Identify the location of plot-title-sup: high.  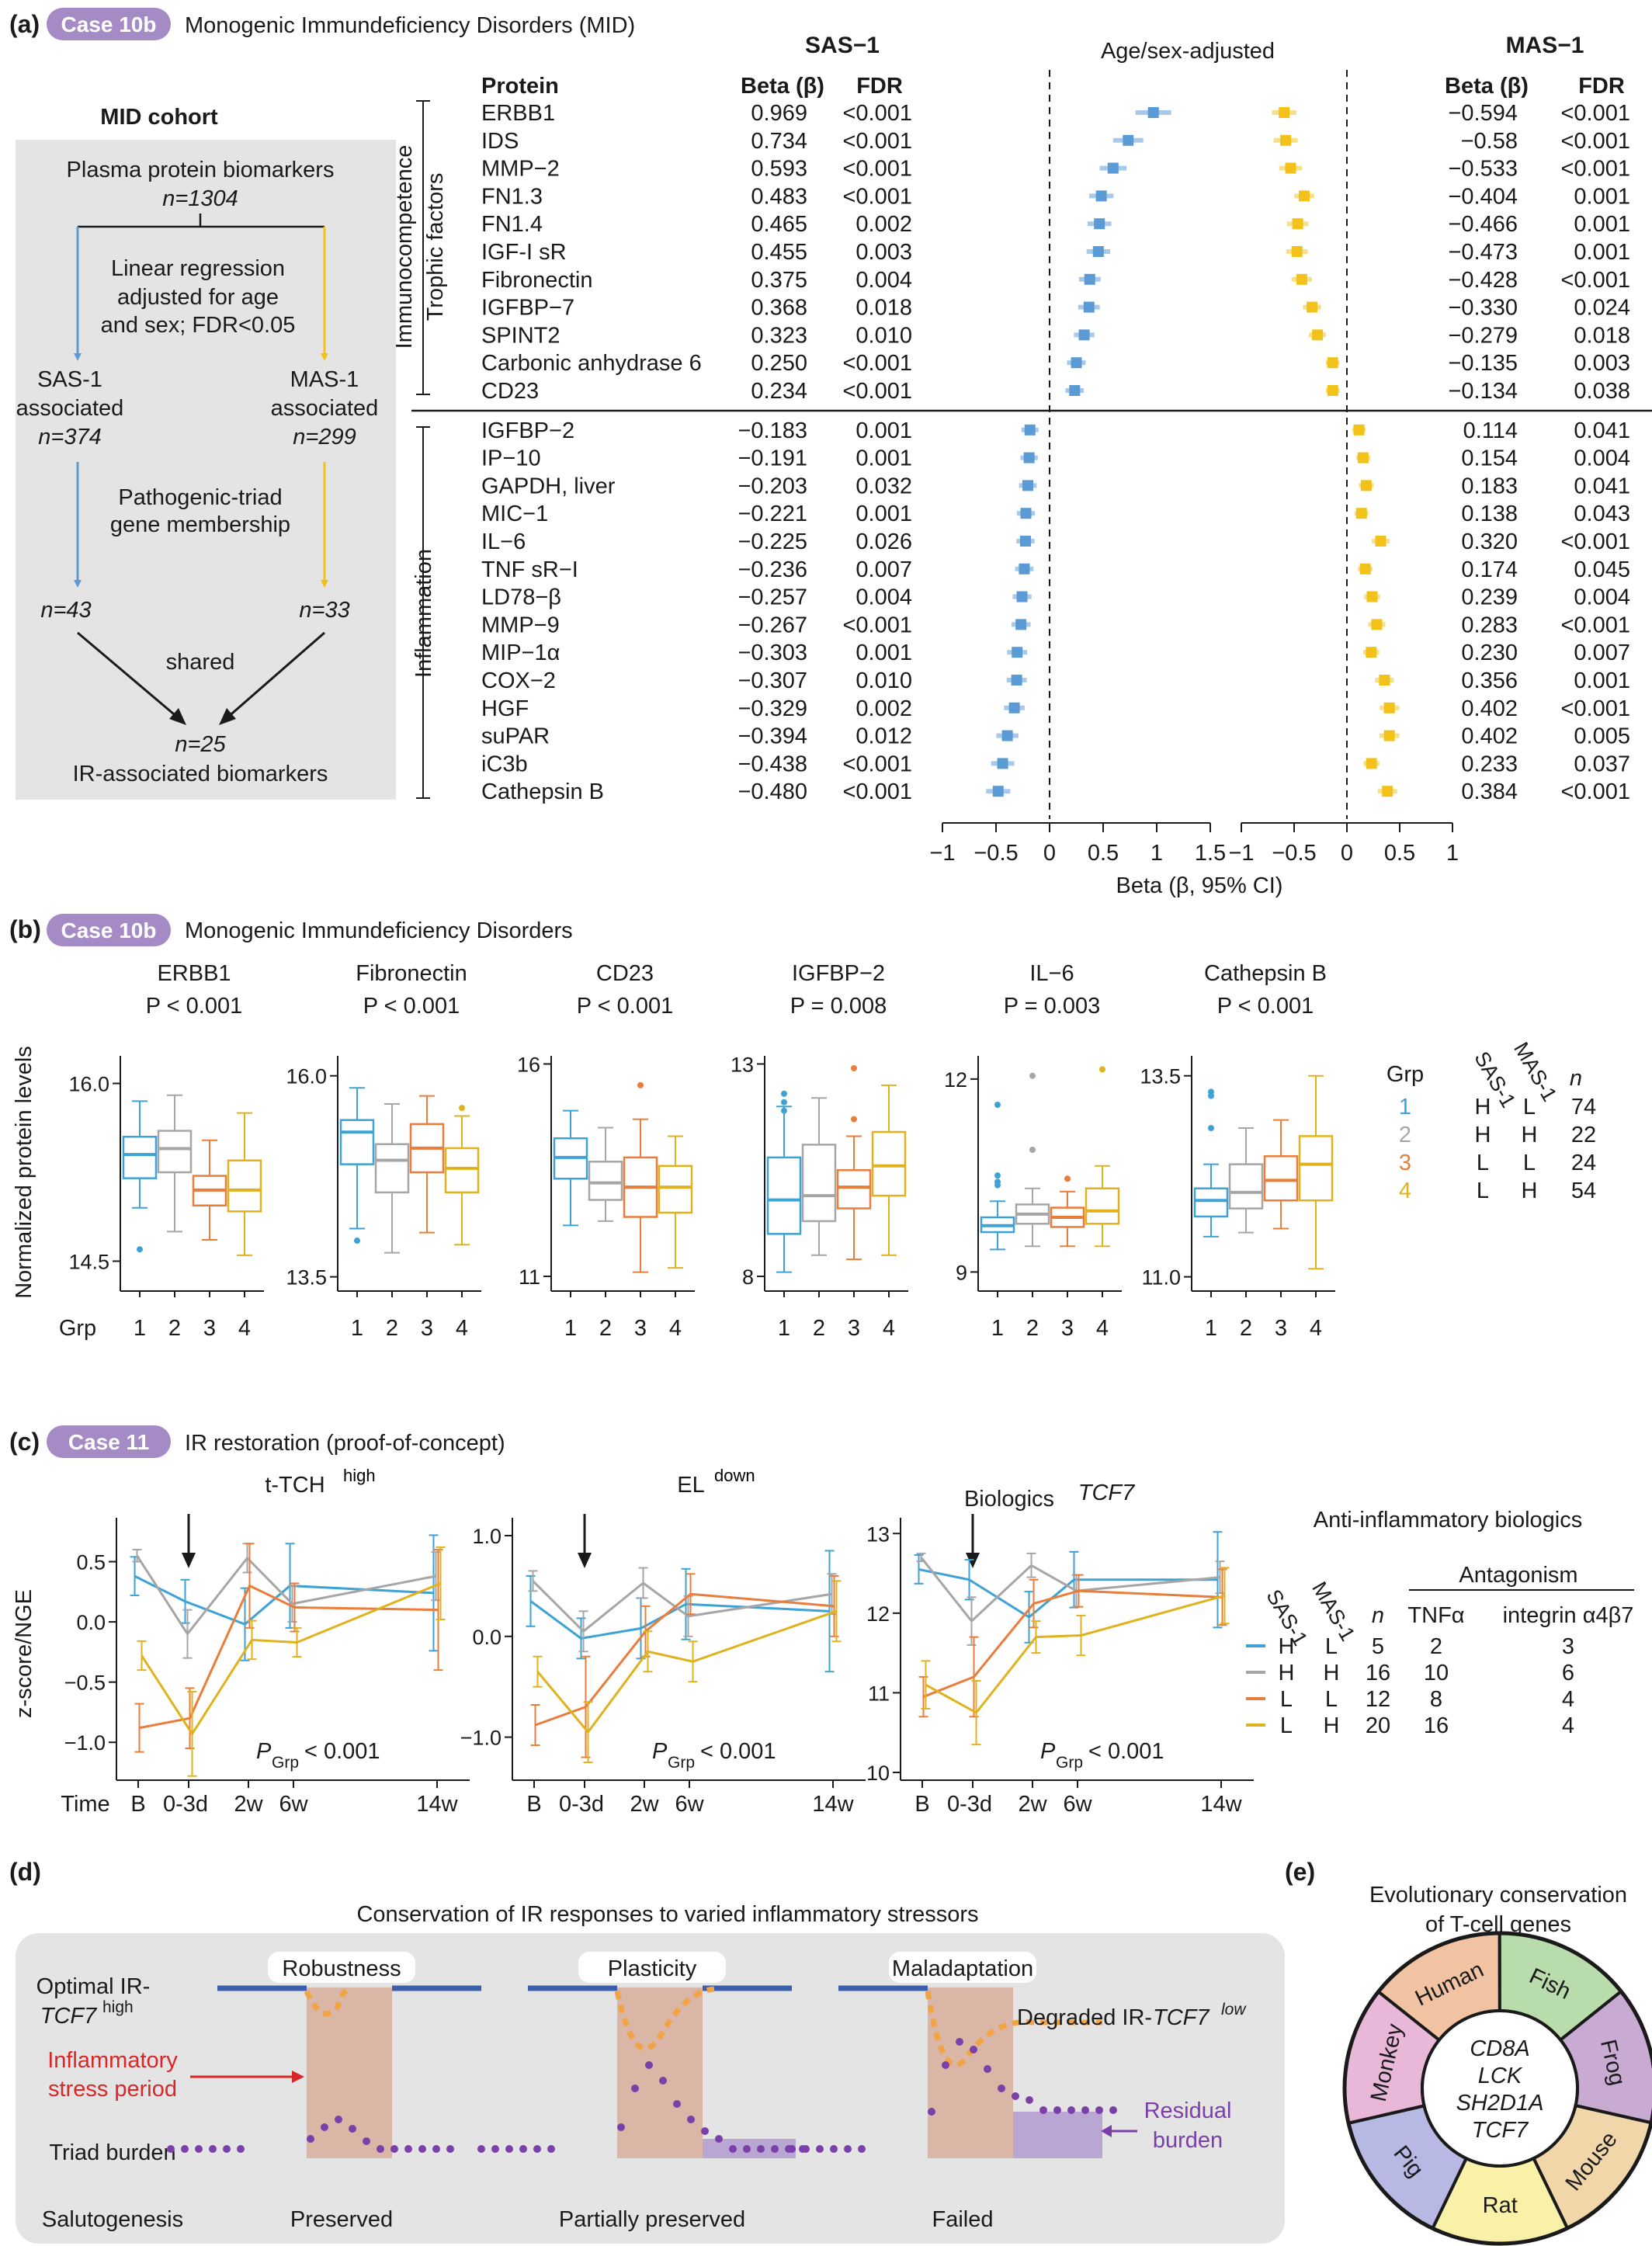
(359, 1475).